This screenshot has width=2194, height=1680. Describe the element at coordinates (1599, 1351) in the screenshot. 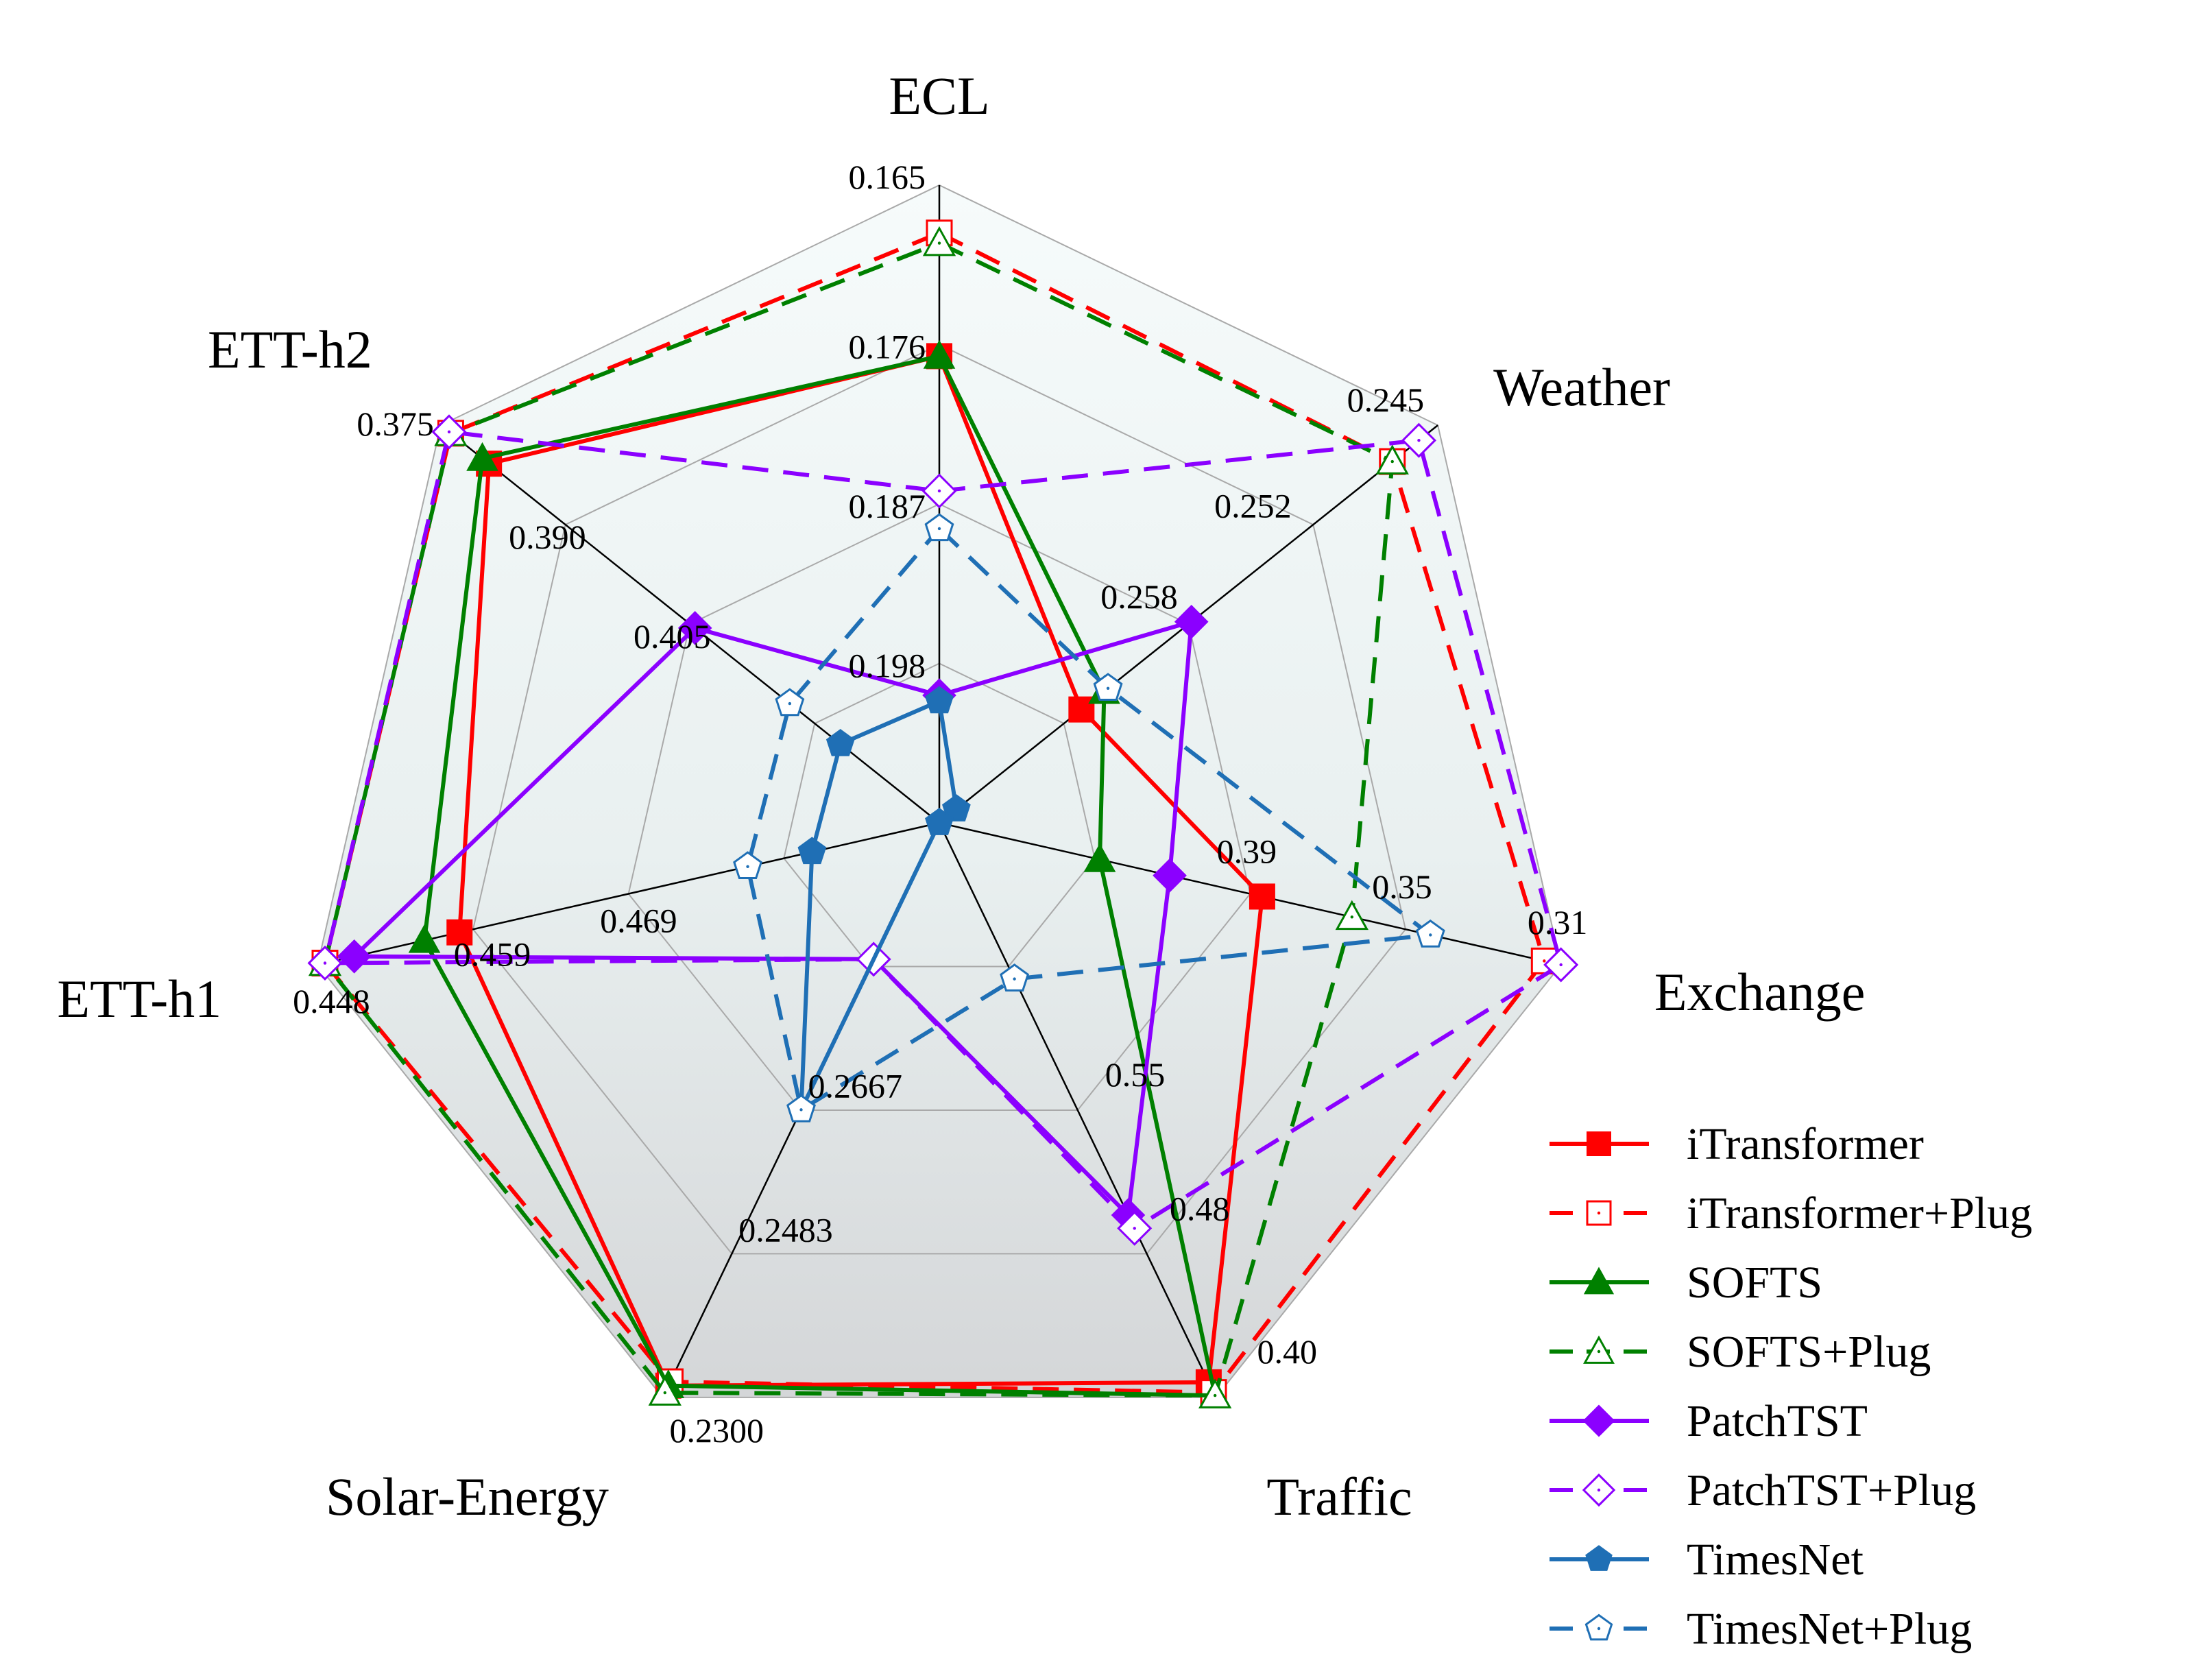

I see `legend-marker-softs-plug-dot` at that location.